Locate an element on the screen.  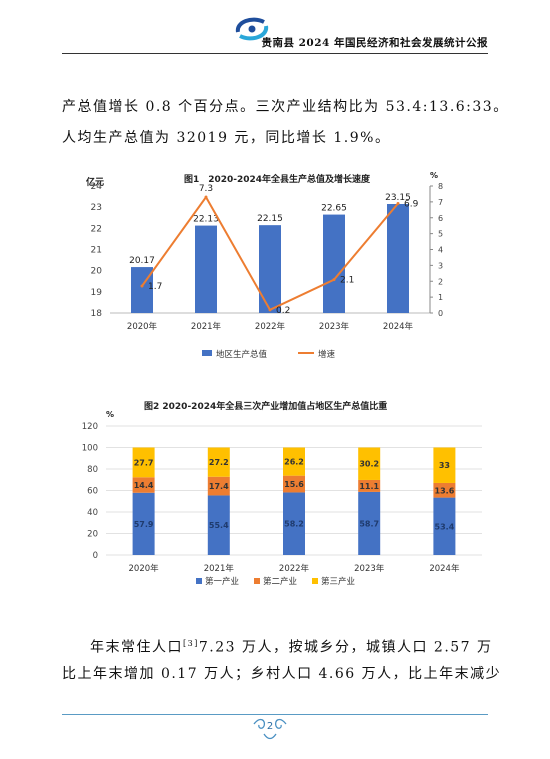
chart2-ytick: 40 is located at coordinates (92, 513).